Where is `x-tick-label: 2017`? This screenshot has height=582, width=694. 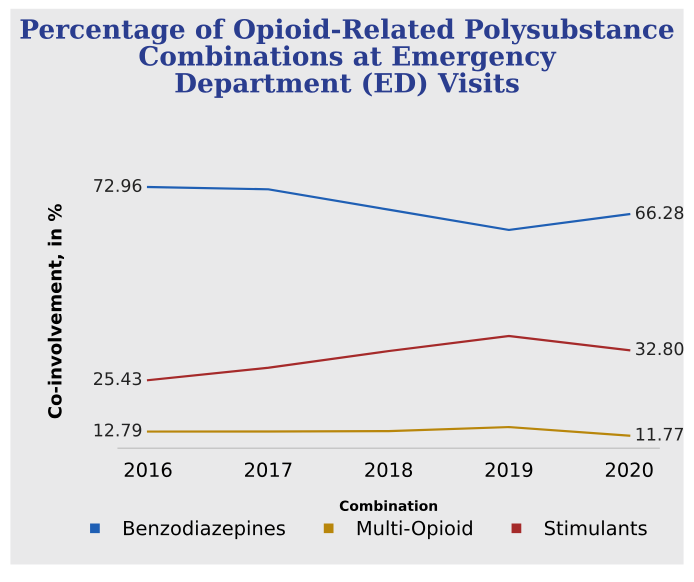 x-tick-label: 2017 is located at coordinates (268, 470).